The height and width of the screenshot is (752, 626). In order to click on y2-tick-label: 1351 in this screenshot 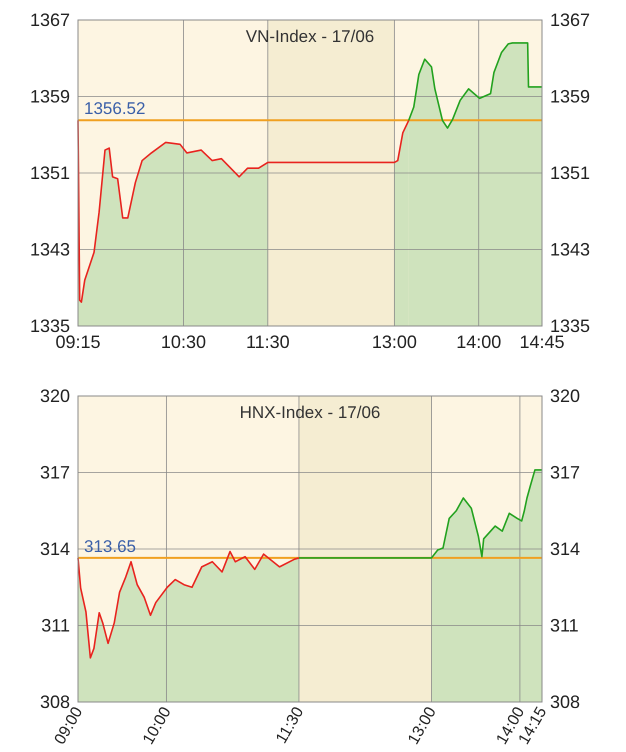, I will do `click(570, 173)`.